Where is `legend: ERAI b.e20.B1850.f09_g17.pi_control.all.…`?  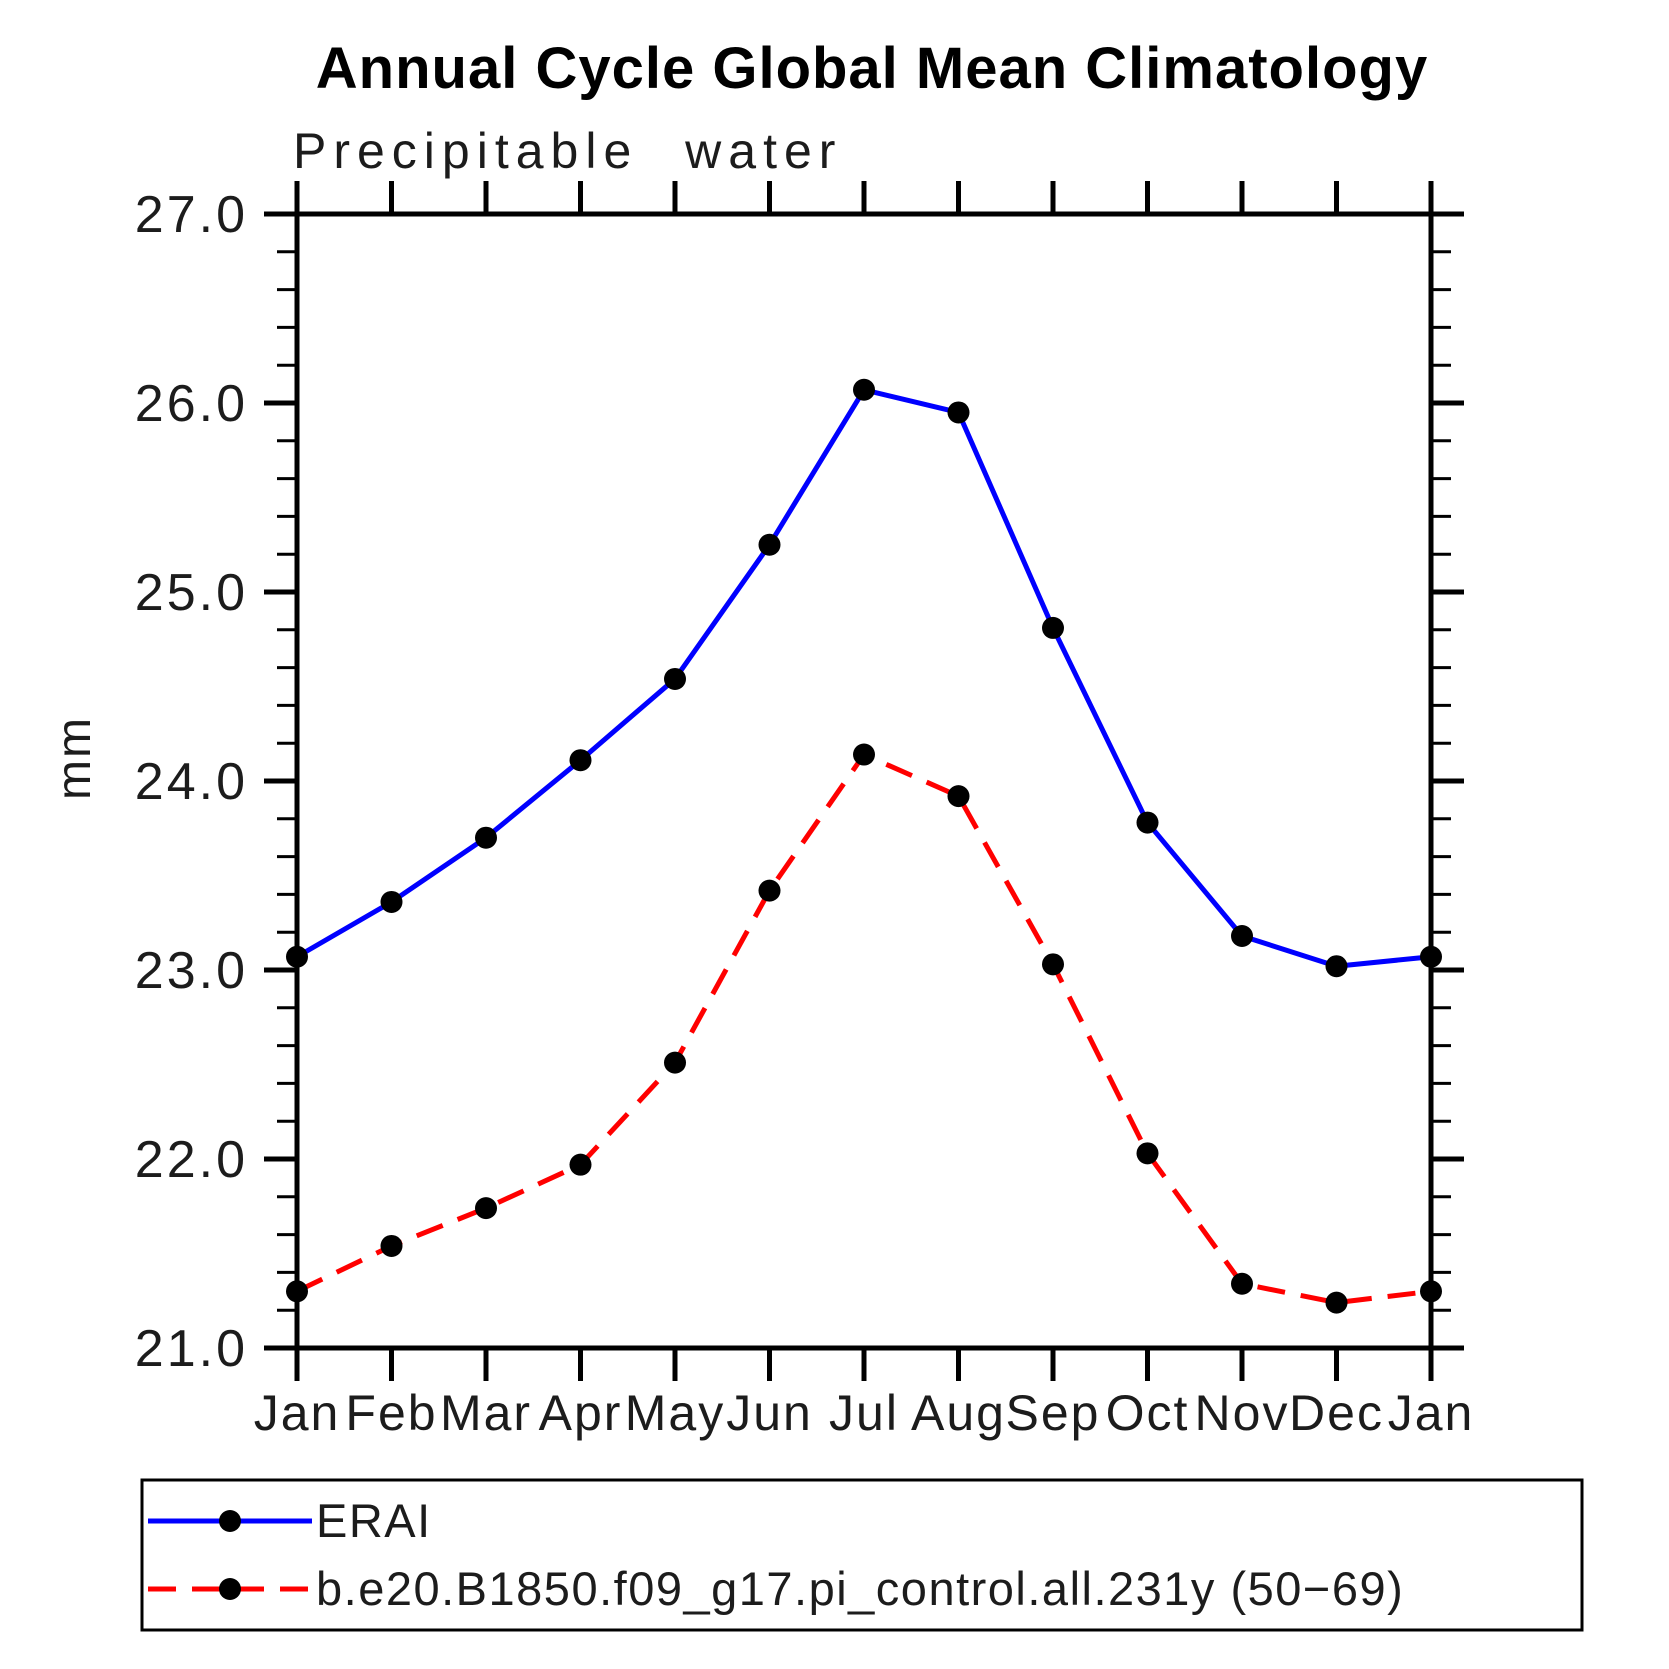
legend: ERAI b.e20.B1850.f09_g17.pi_control.all.… is located at coordinates (862, 1555).